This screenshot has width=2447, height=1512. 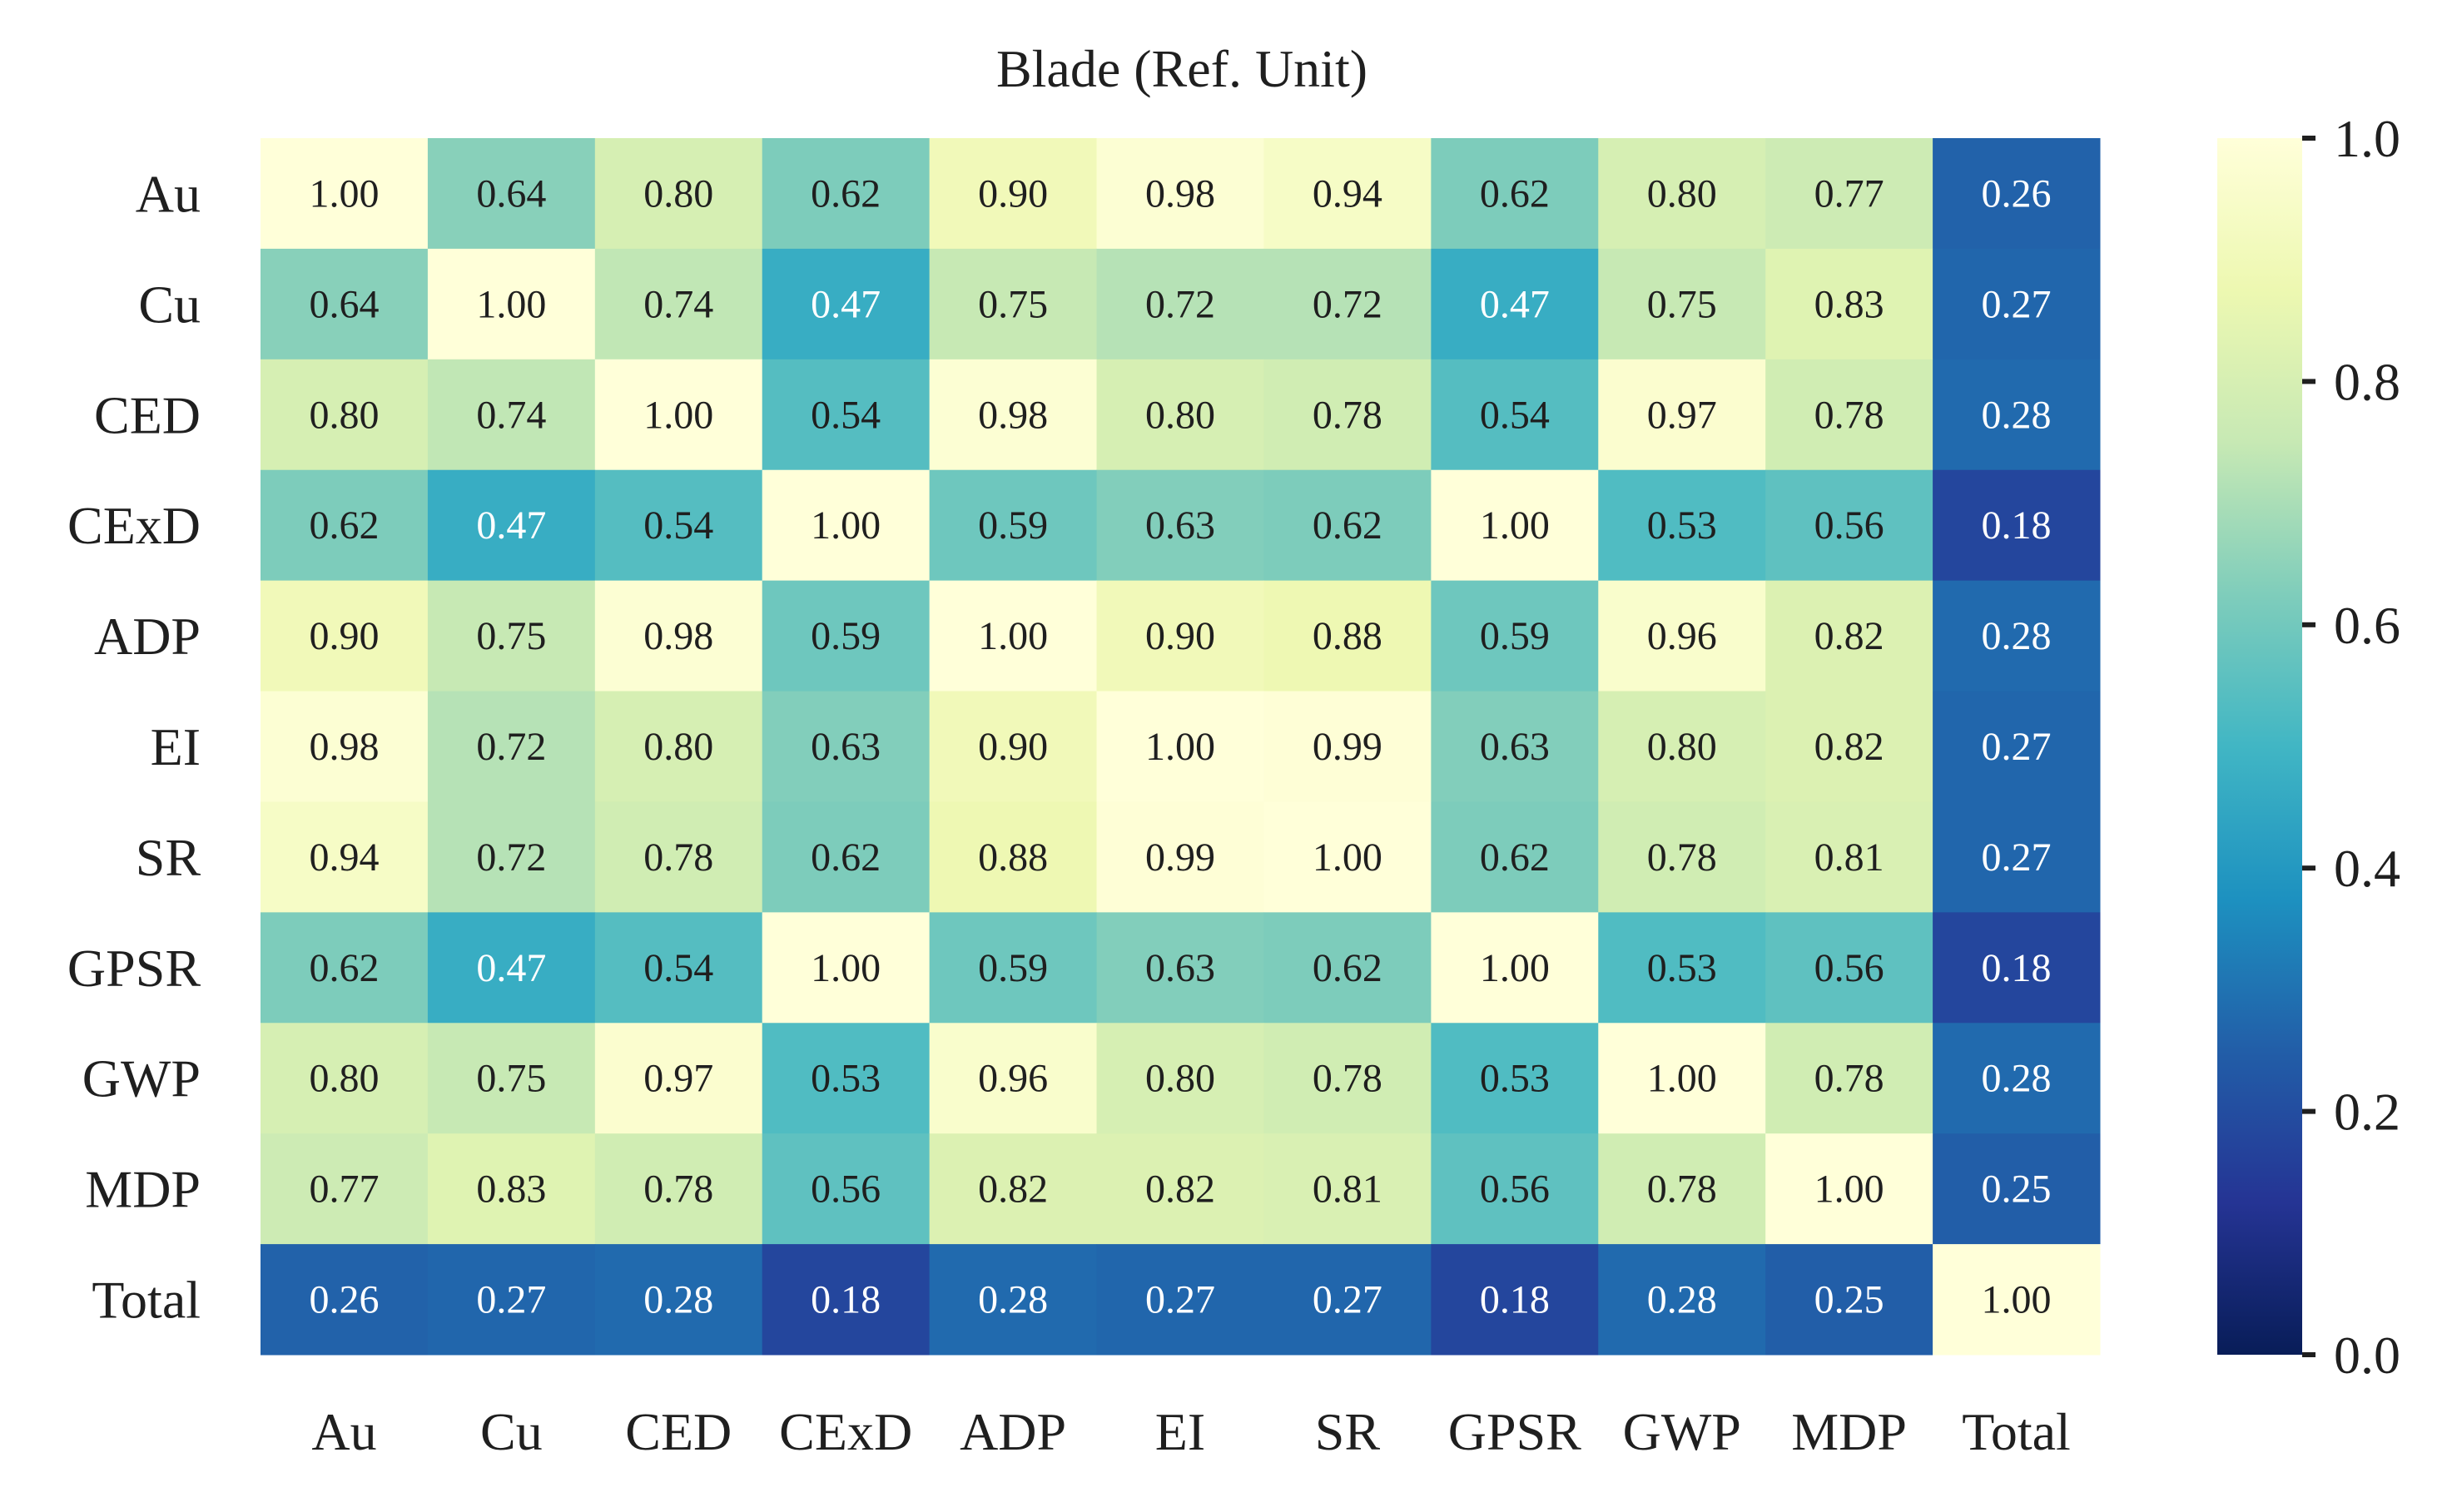 I want to click on heatmap-cell-au-ei, so click(x=1180, y=194).